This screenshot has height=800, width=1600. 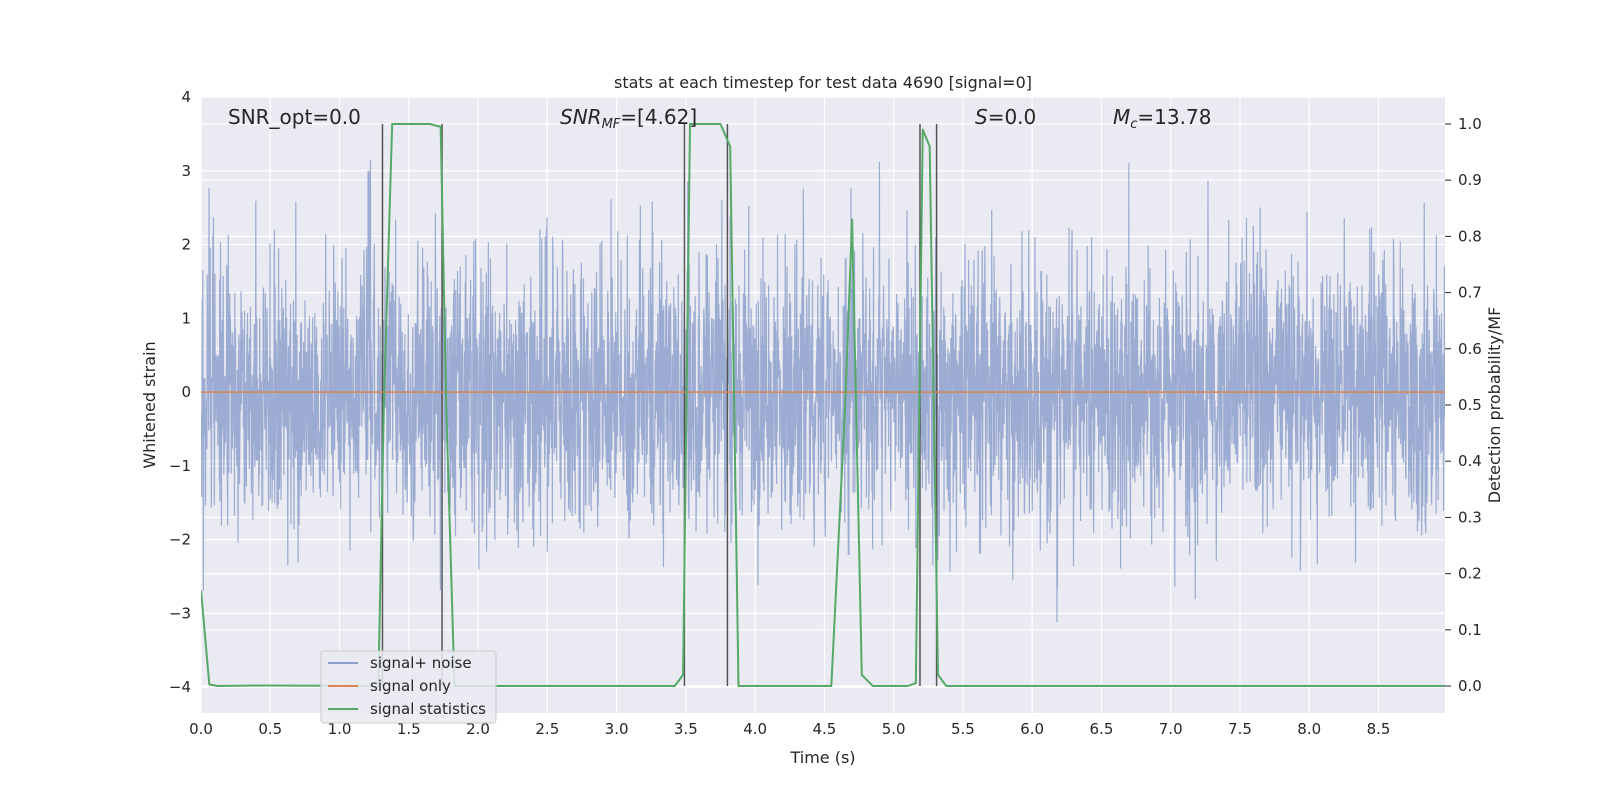 I want to click on y2-tick-label: 0.4, so click(x=1470, y=461).